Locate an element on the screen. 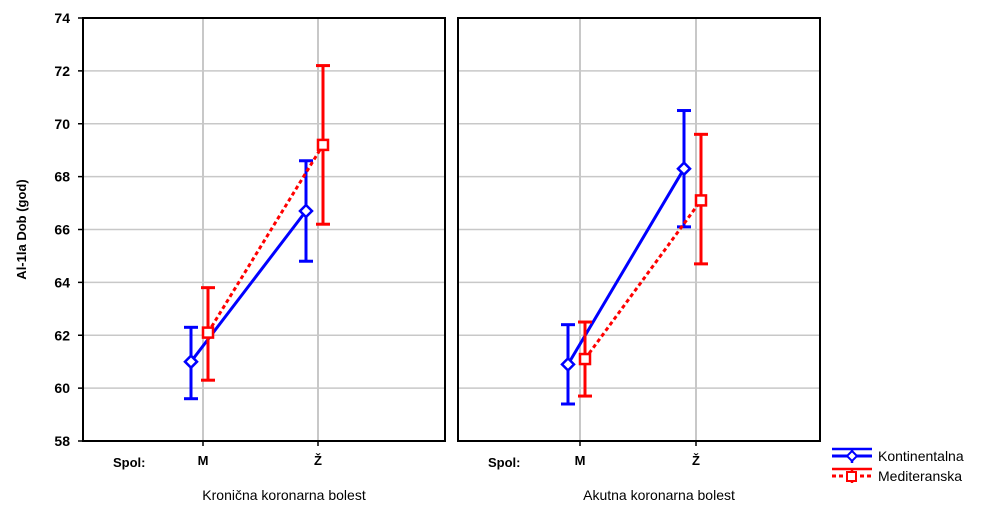 Image resolution: width=1008 pixels, height=515 pixels. legend-marker-square is located at coordinates (851, 476).